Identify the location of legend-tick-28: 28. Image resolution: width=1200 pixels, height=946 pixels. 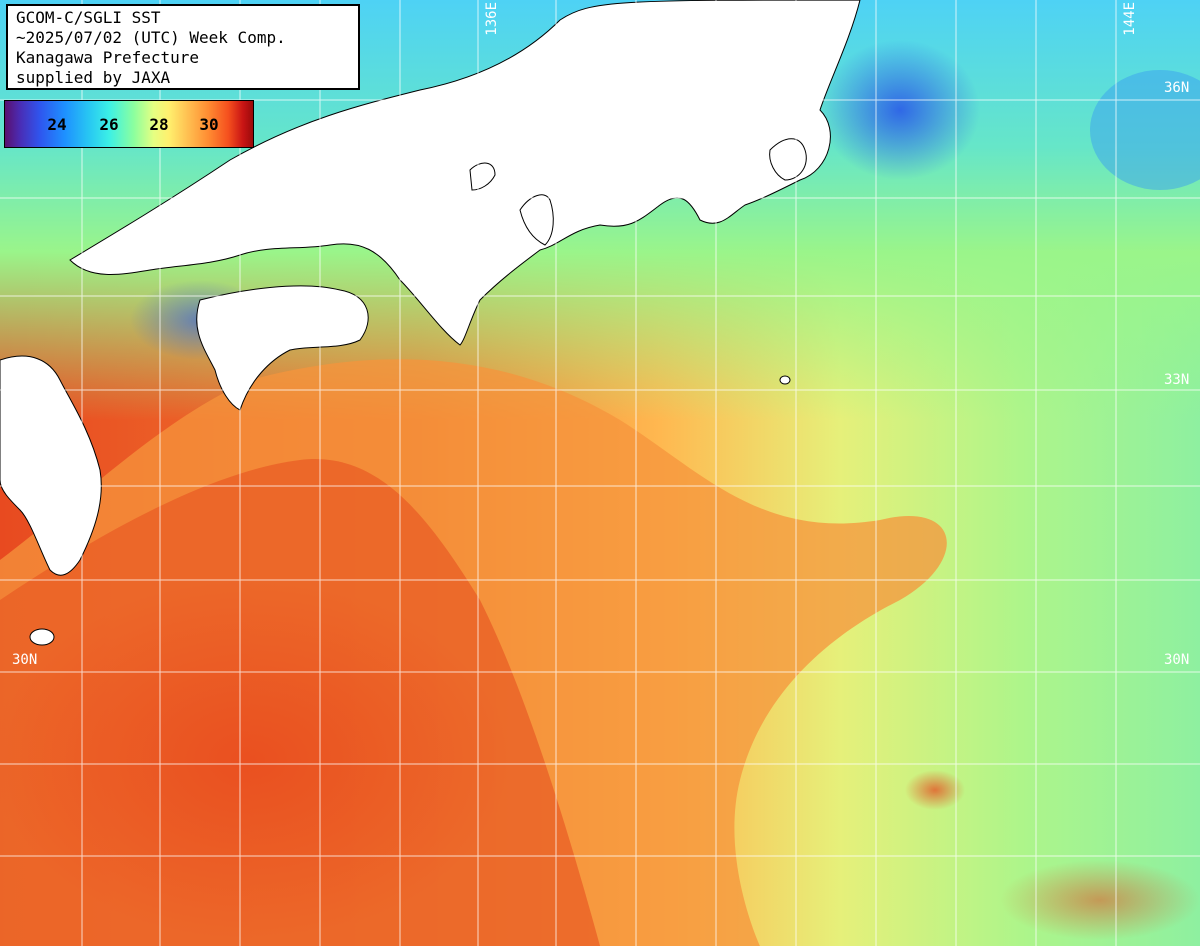
(159, 124).